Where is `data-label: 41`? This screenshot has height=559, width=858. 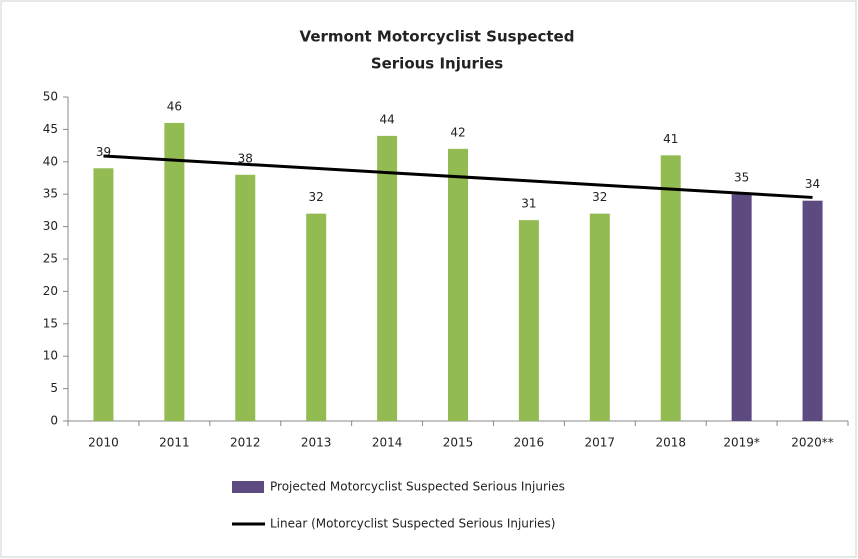
data-label: 41 is located at coordinates (670, 139).